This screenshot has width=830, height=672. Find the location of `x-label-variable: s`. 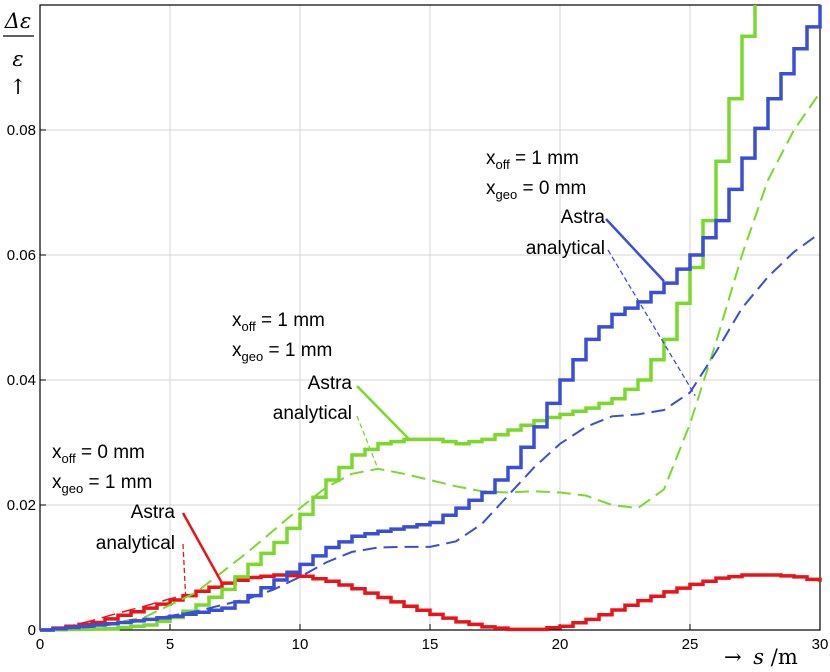

x-label-variable: s is located at coordinates (758, 657).